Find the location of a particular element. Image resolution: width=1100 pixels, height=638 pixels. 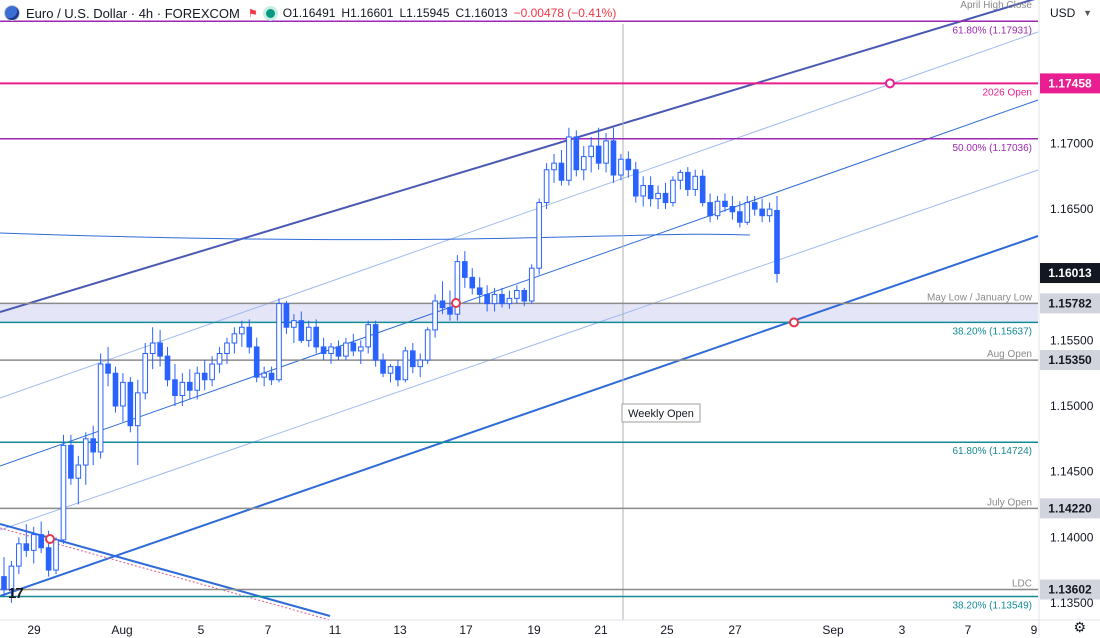

currency-dropdown: USD ▼ is located at coordinates (1071, 13).